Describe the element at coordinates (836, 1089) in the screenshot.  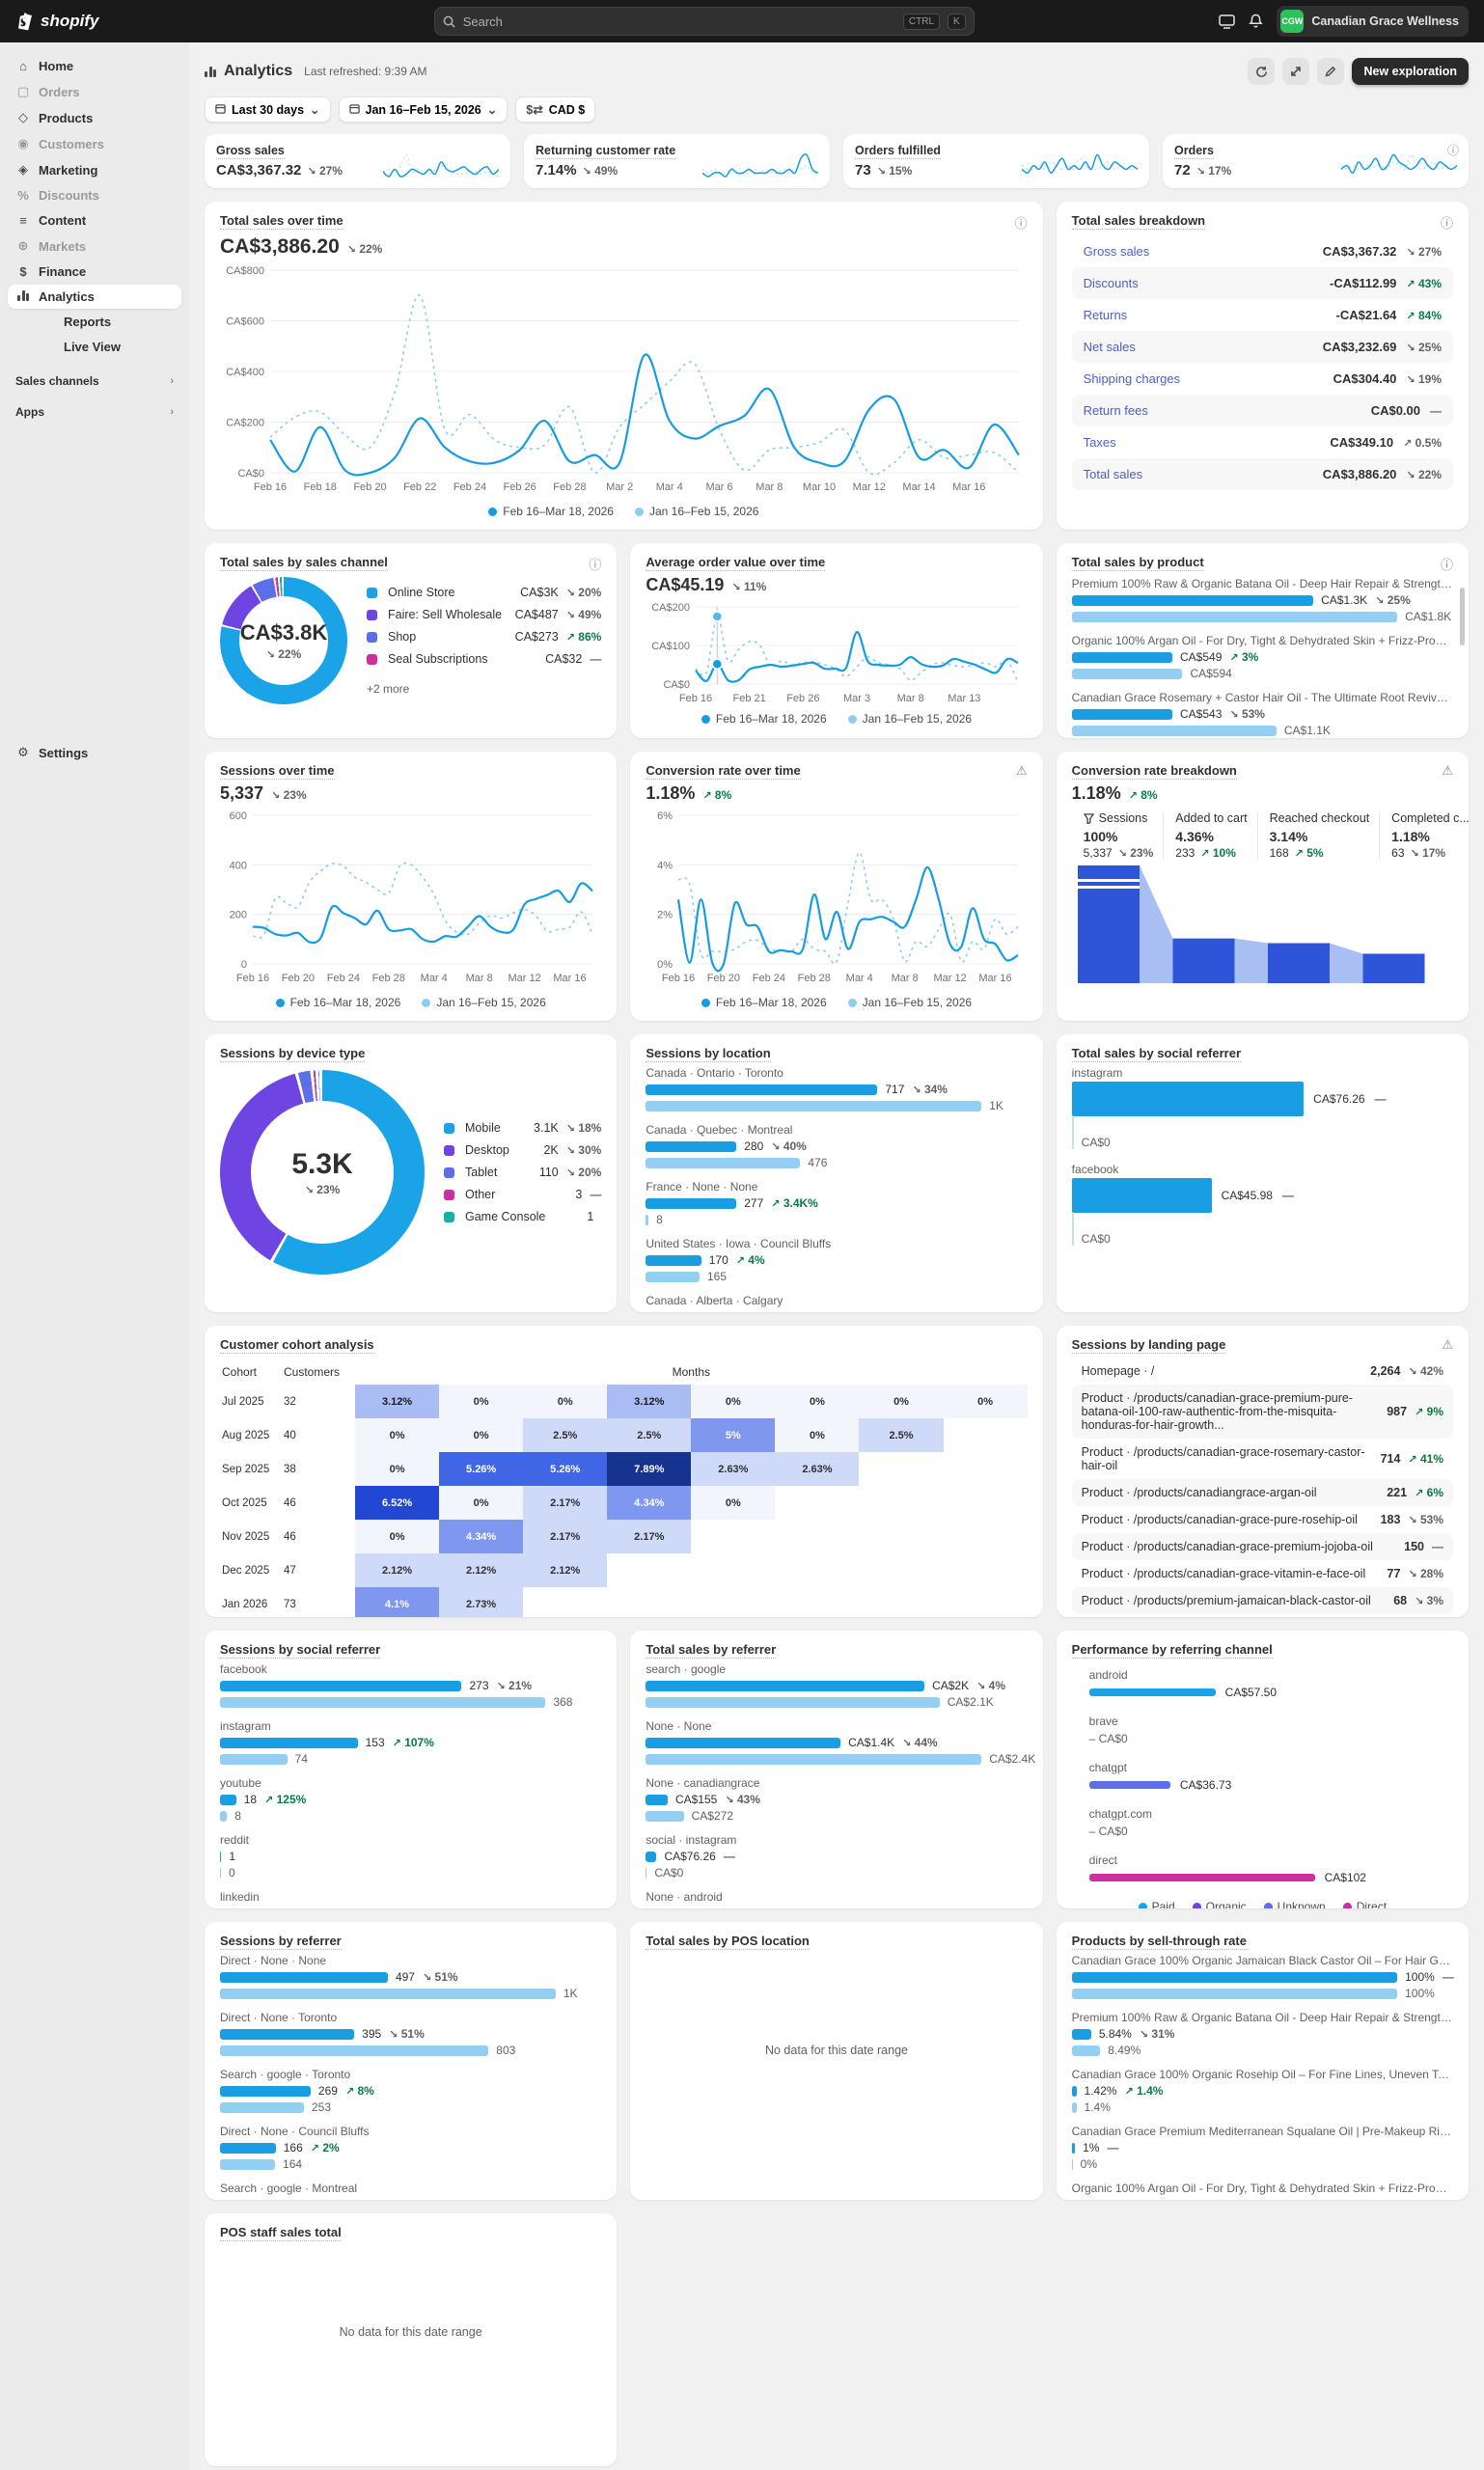
I see `bar-row: Canada · Ontario · Toronto 717 ↘ 34% 1K` at that location.